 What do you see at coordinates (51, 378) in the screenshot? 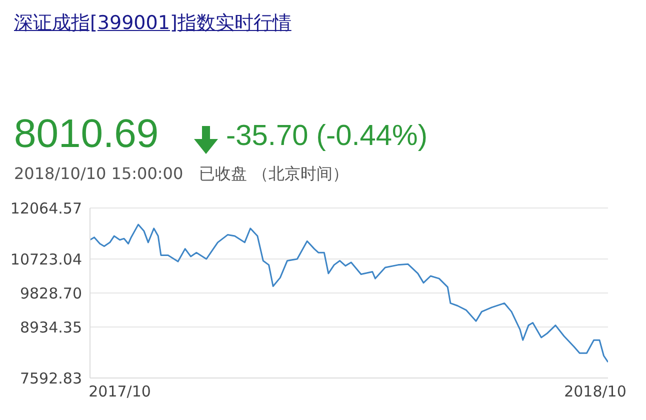
I see `y-tick-label: 7592.83` at bounding box center [51, 378].